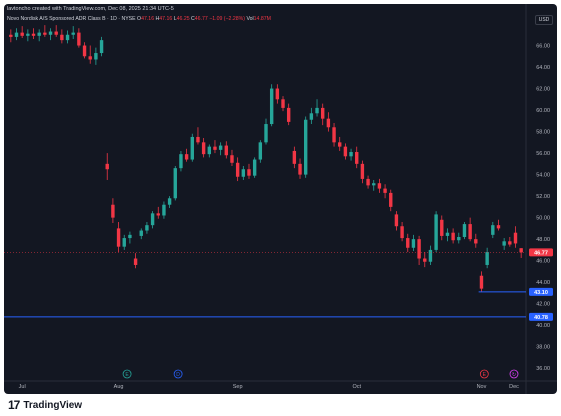 This screenshot has width=561, height=416. I want to click on legend-high-label: H, so click(157, 19).